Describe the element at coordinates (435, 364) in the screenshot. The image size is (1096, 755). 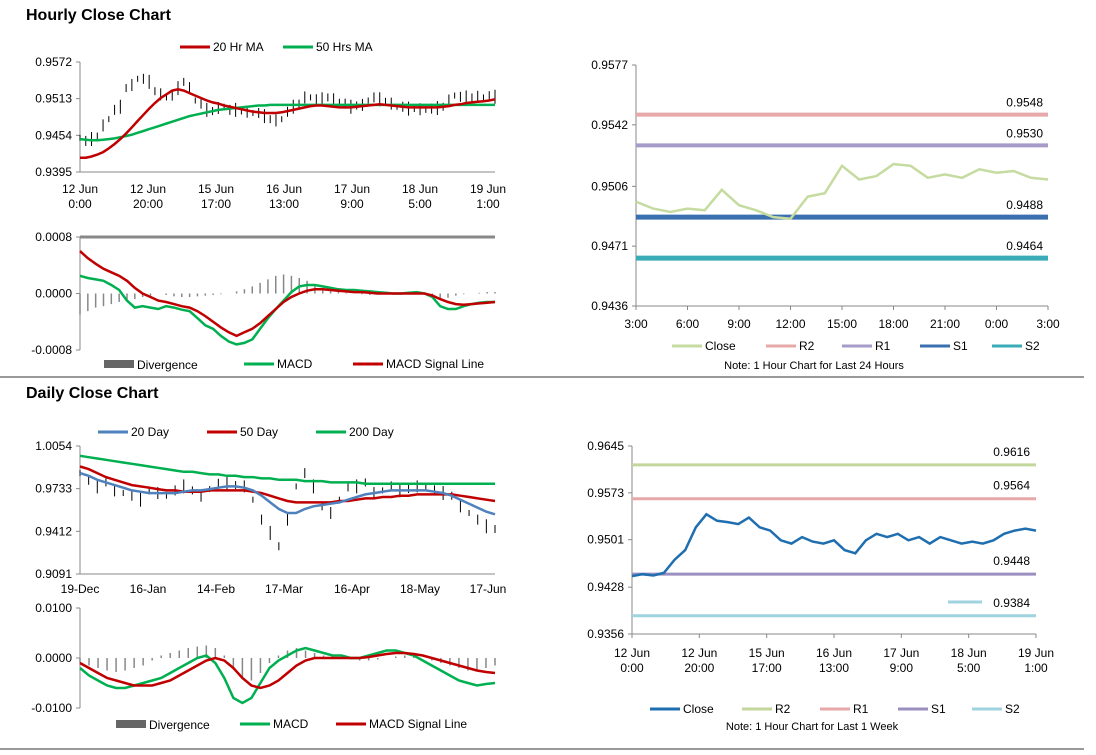
I see `legend-signal-label: MACD Signal Line` at that location.